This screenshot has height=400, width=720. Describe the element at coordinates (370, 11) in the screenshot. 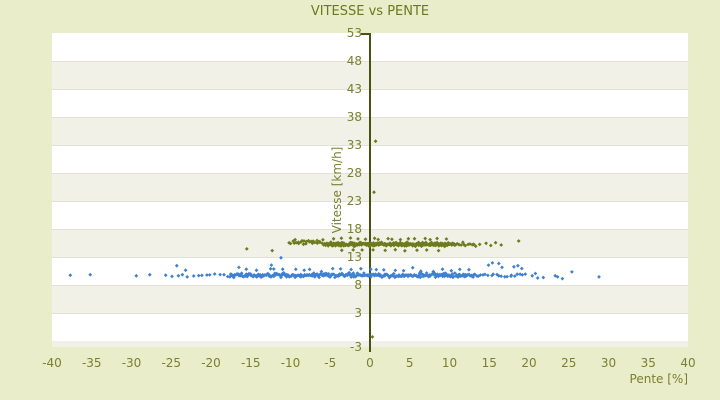

I see `chart-title: VITESSE vs PENTE` at that location.